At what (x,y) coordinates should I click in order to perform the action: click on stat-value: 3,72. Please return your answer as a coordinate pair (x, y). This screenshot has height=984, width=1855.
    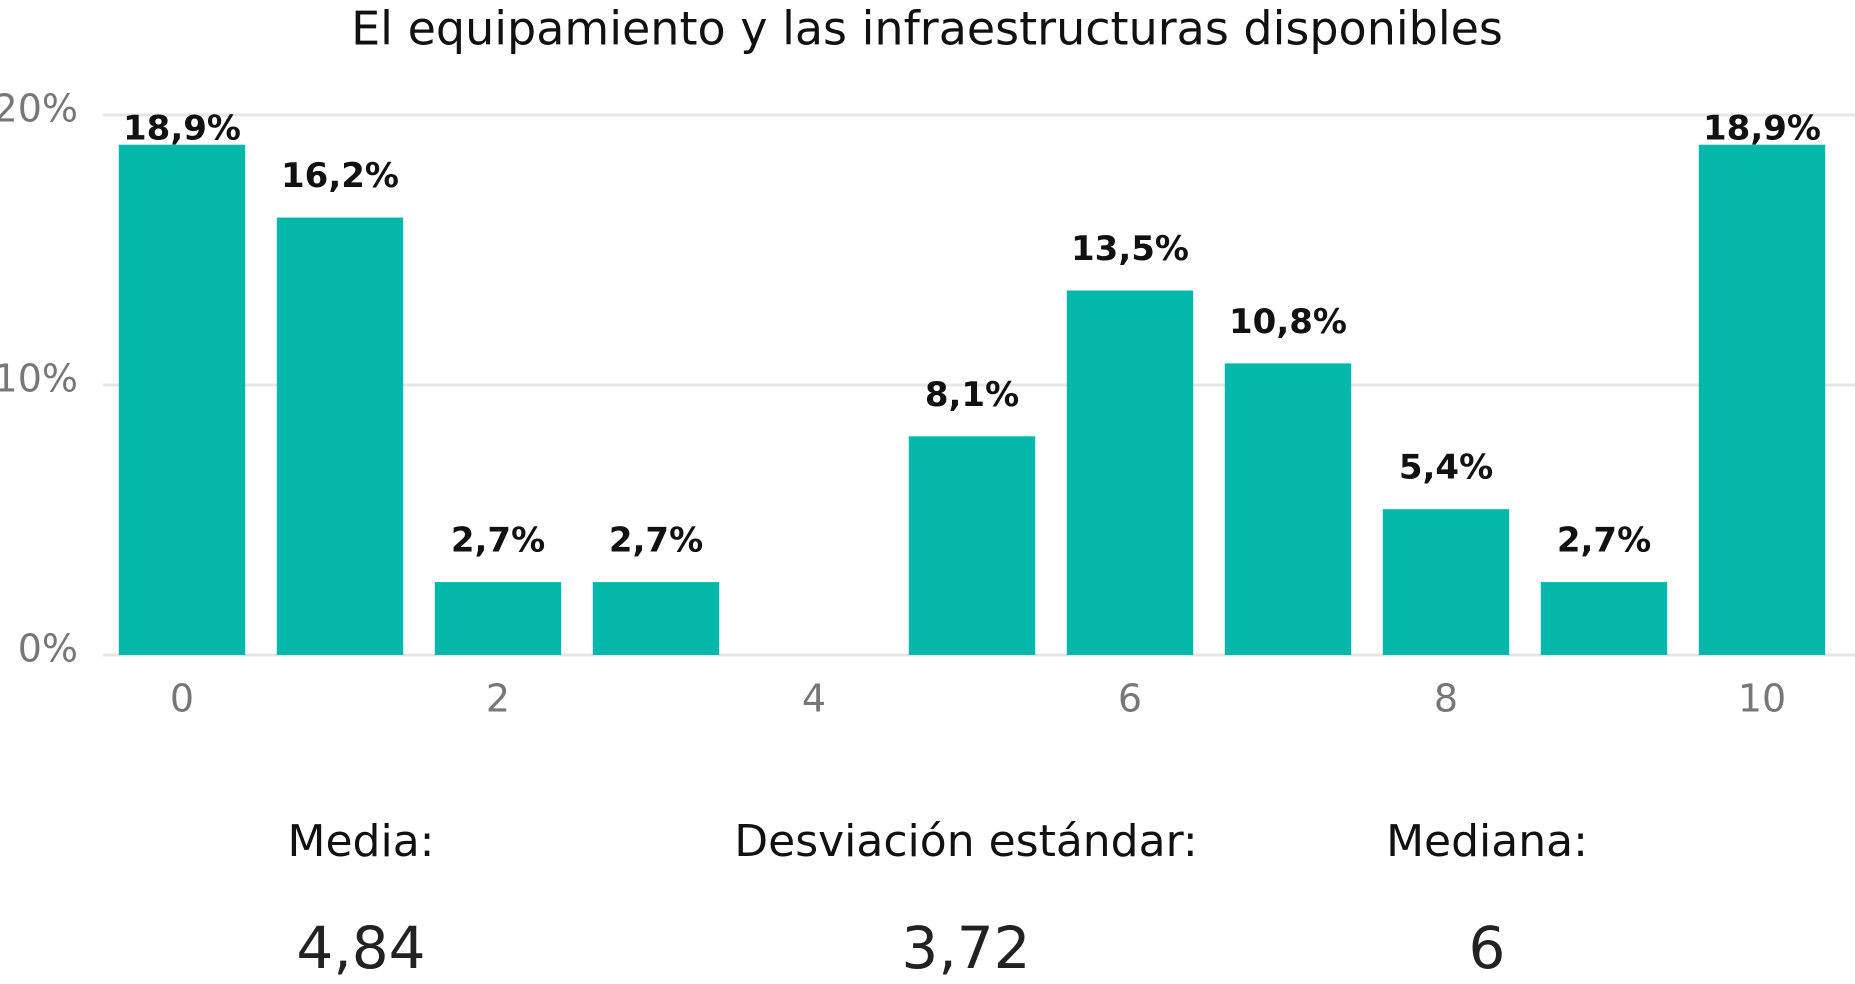
    Looking at the image, I should click on (965, 948).